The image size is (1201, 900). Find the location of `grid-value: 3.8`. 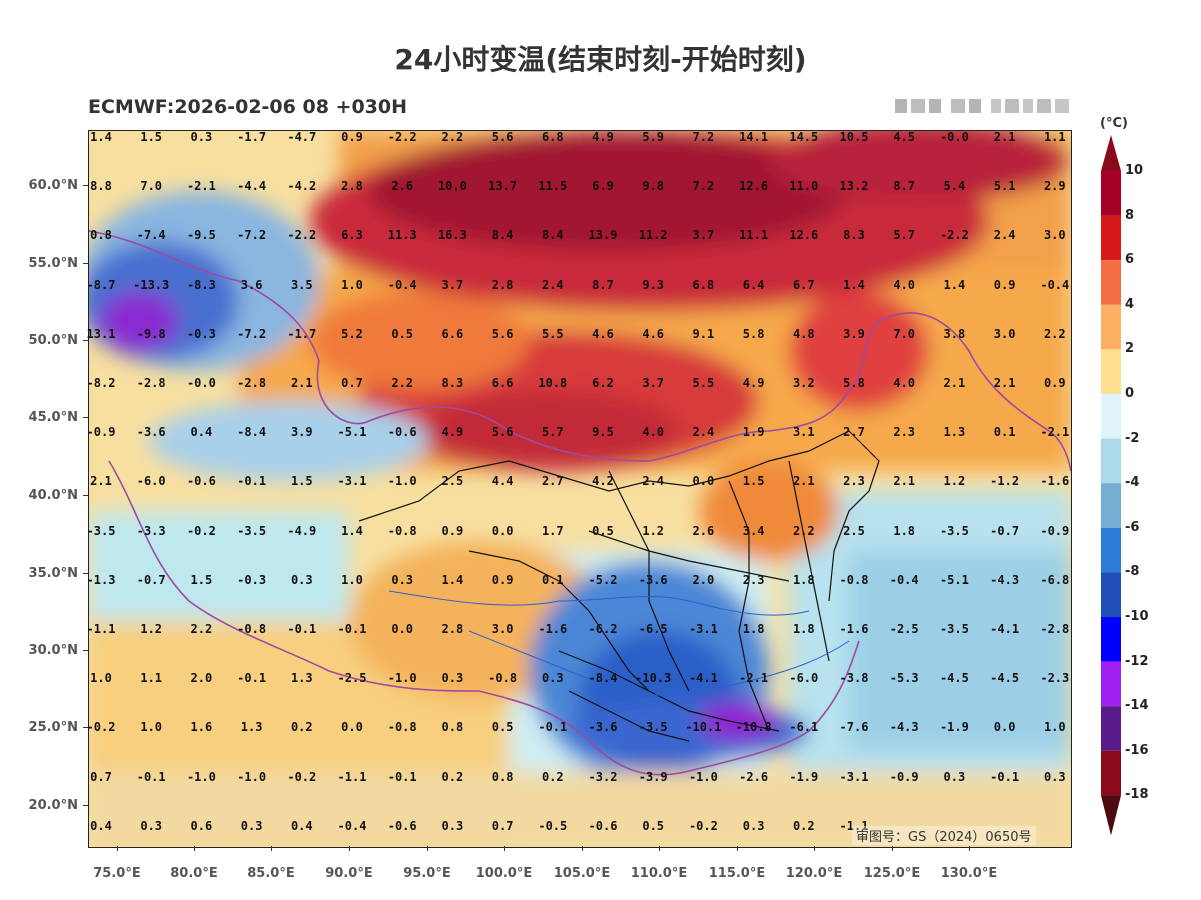

grid-value: 3.8 is located at coordinates (954, 333).